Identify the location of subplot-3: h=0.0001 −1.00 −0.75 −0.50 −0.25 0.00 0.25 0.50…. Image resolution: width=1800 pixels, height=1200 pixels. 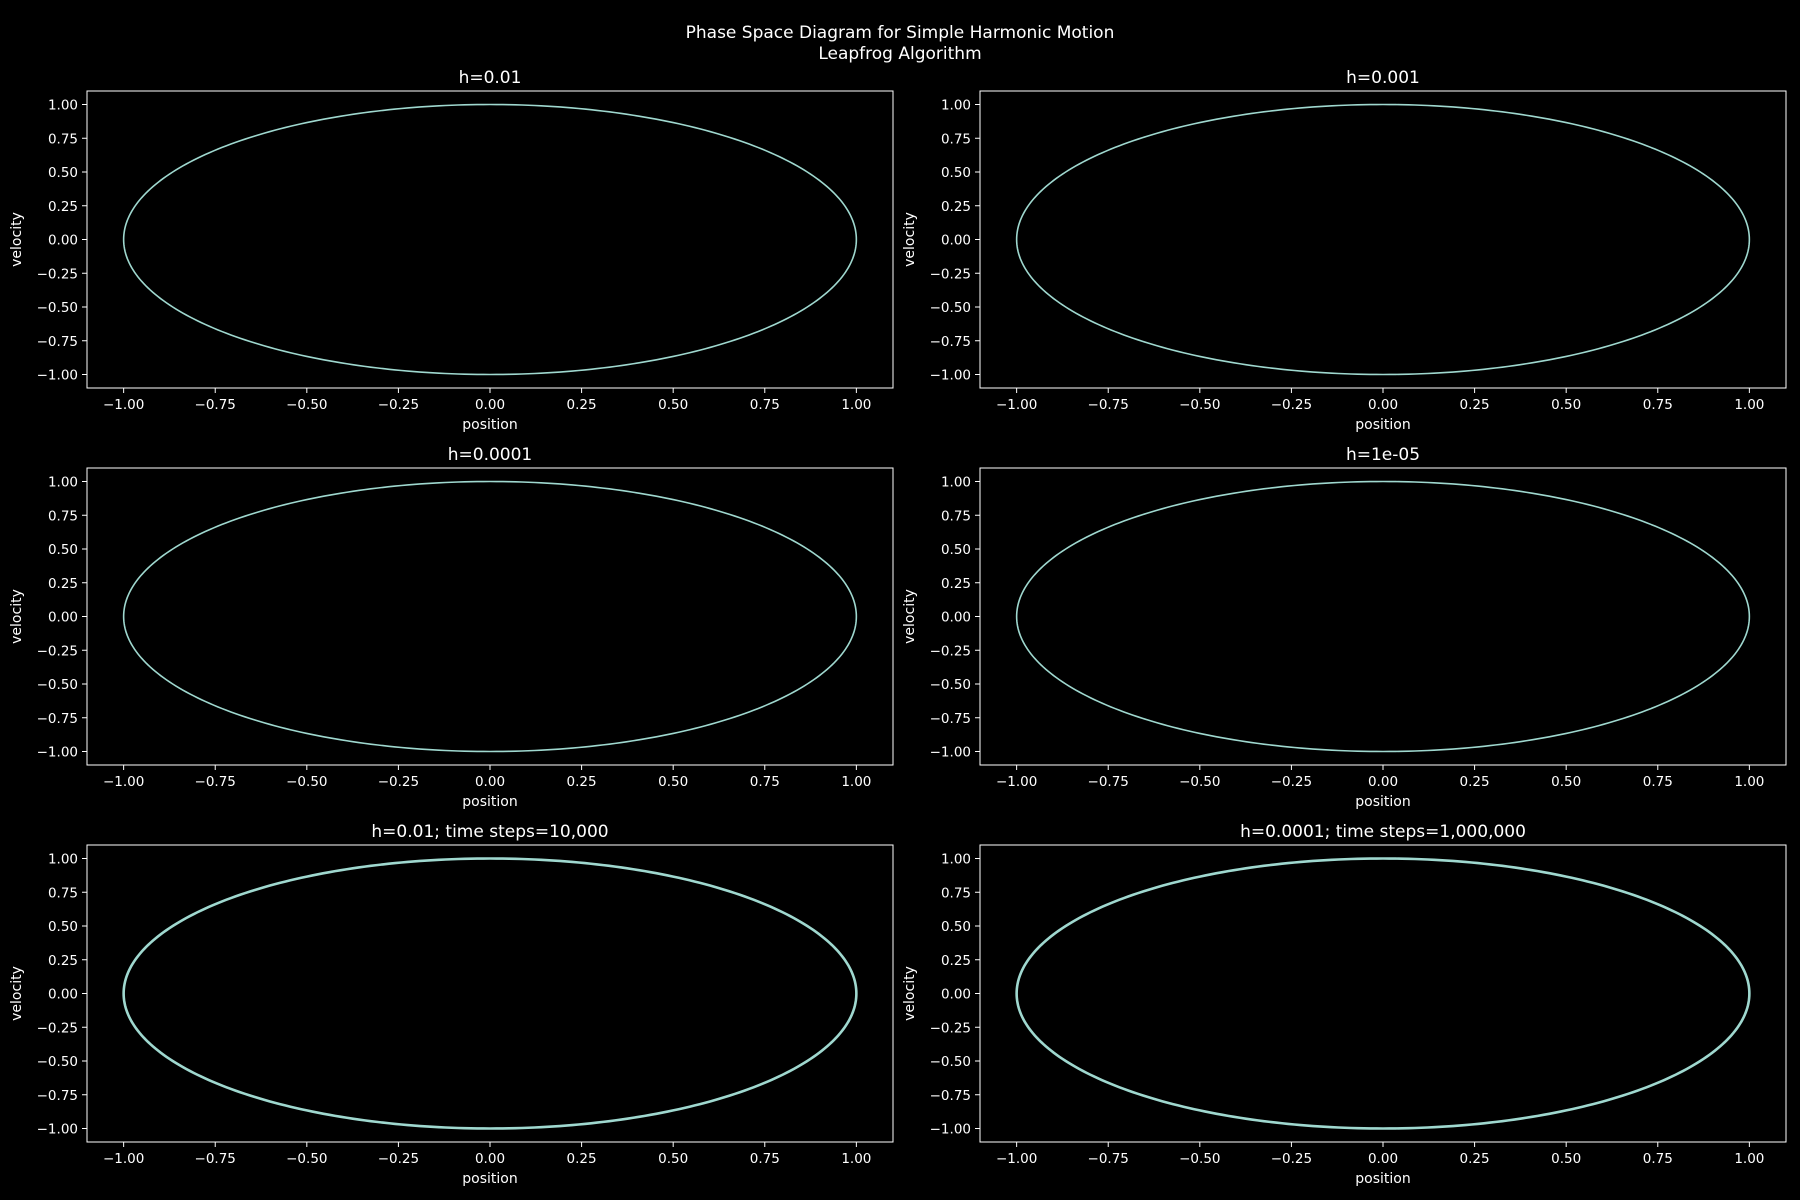
(451, 627).